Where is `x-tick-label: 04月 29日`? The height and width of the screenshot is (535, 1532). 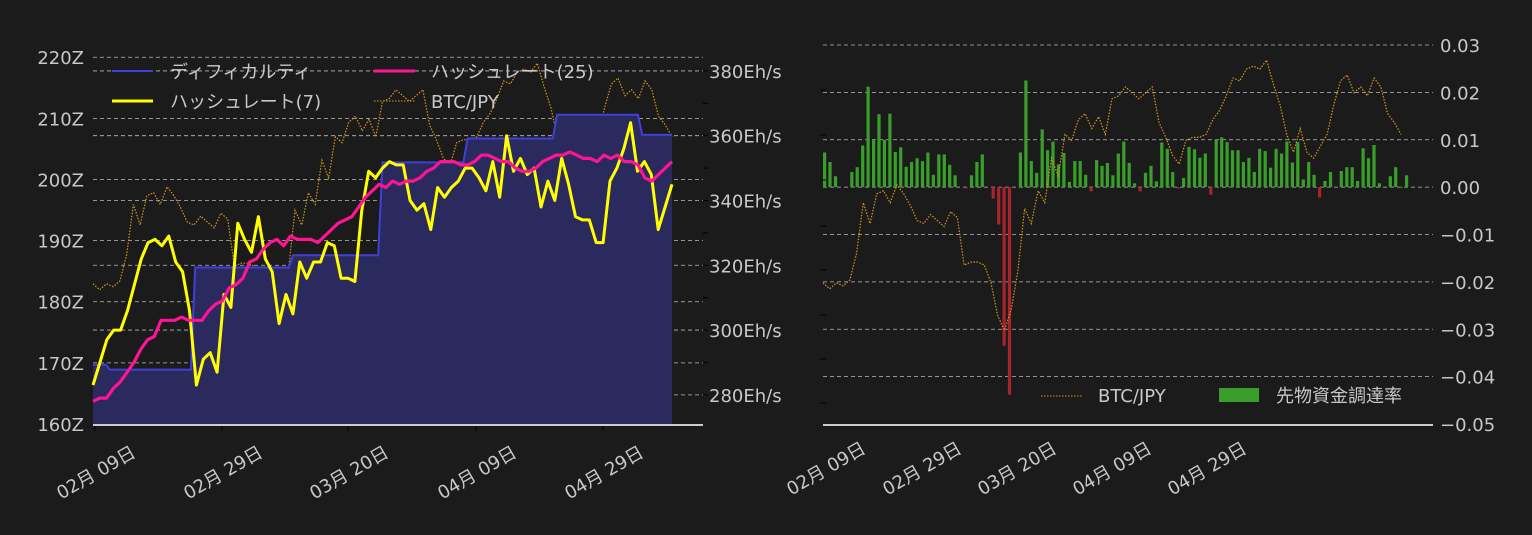 x-tick-label: 04月 29日 is located at coordinates (604, 473).